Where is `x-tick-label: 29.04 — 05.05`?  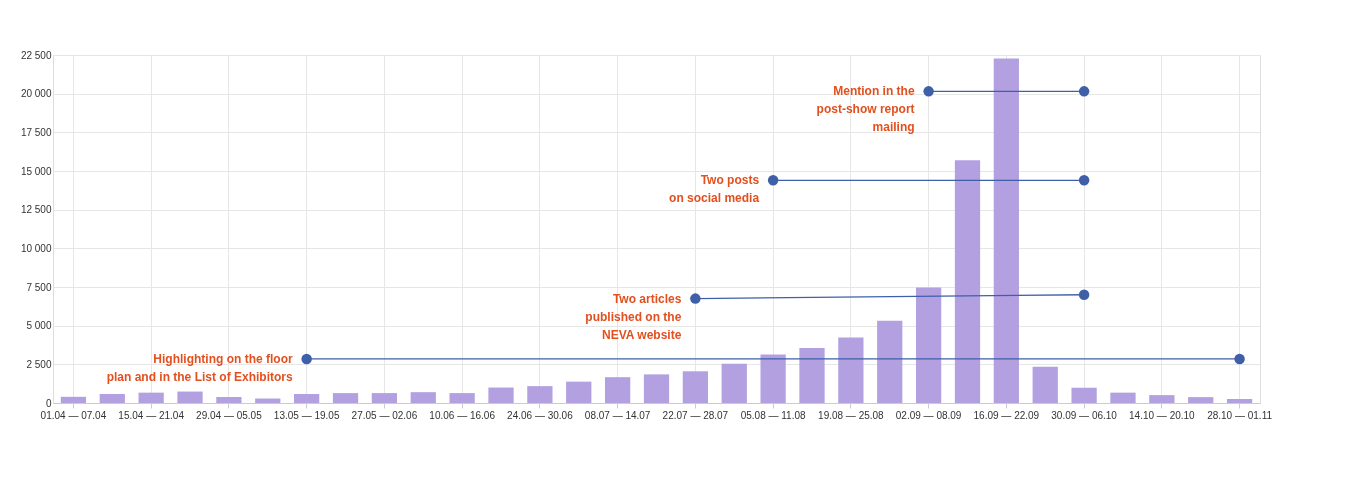
x-tick-label: 29.04 — 05.05 is located at coordinates (229, 415).